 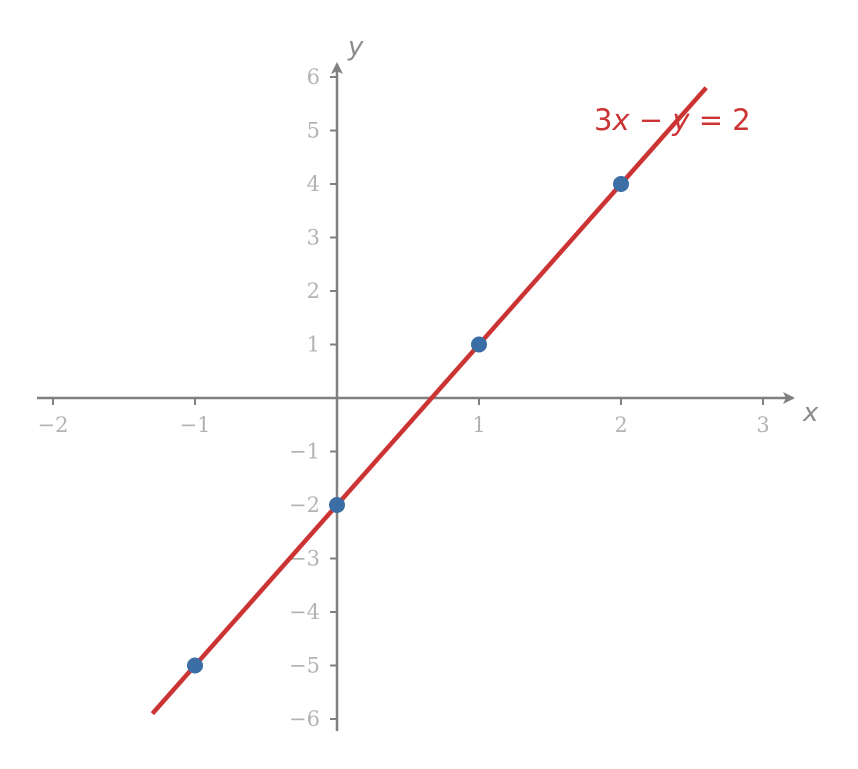 What do you see at coordinates (53, 425) in the screenshot?
I see `x-tick-label: −2` at bounding box center [53, 425].